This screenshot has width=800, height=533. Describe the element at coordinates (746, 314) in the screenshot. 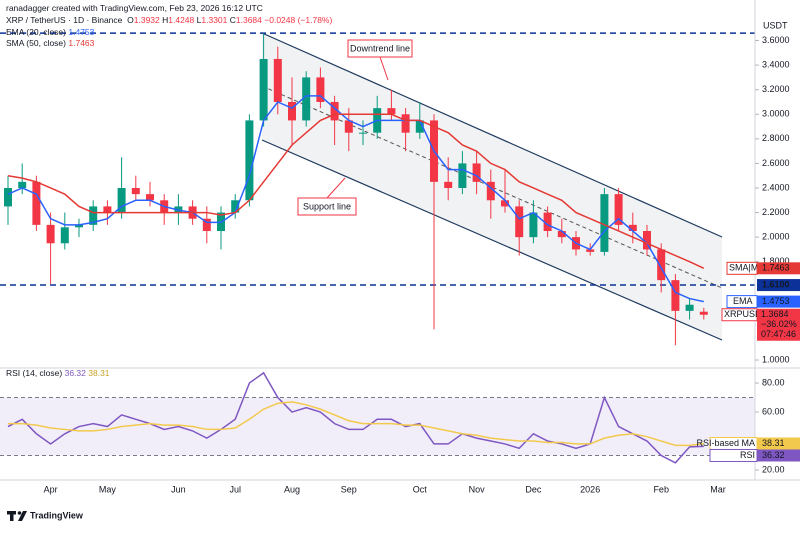

I see `price-tag-text: XRPUSDT` at that location.